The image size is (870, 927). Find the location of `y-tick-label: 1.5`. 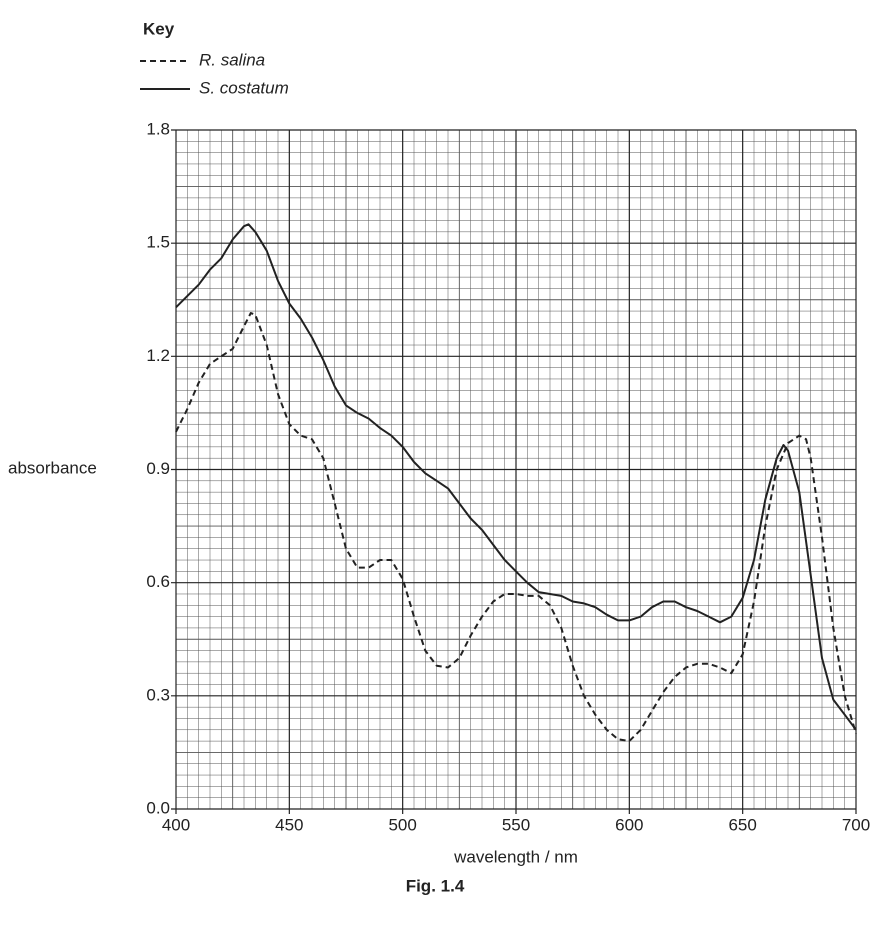

y-tick-label: 1.5 is located at coordinates (158, 242).